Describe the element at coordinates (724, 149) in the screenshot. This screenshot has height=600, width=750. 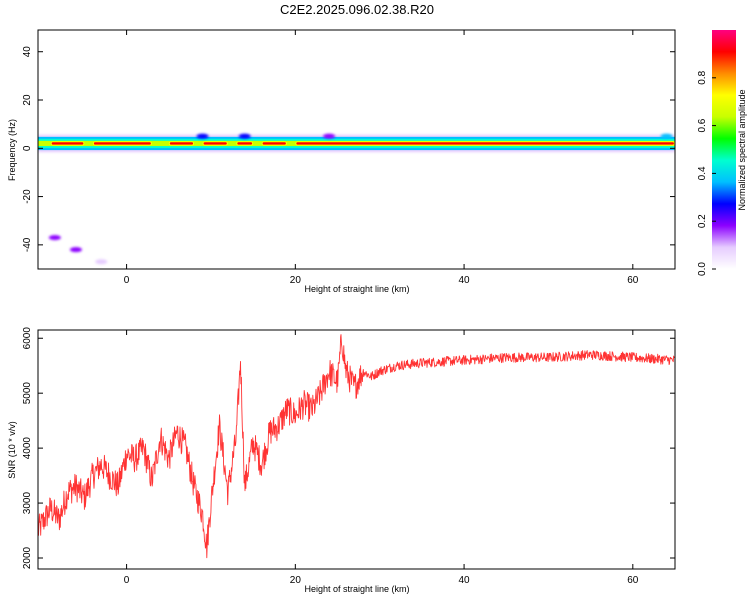
I see `colorbar-scale` at that location.